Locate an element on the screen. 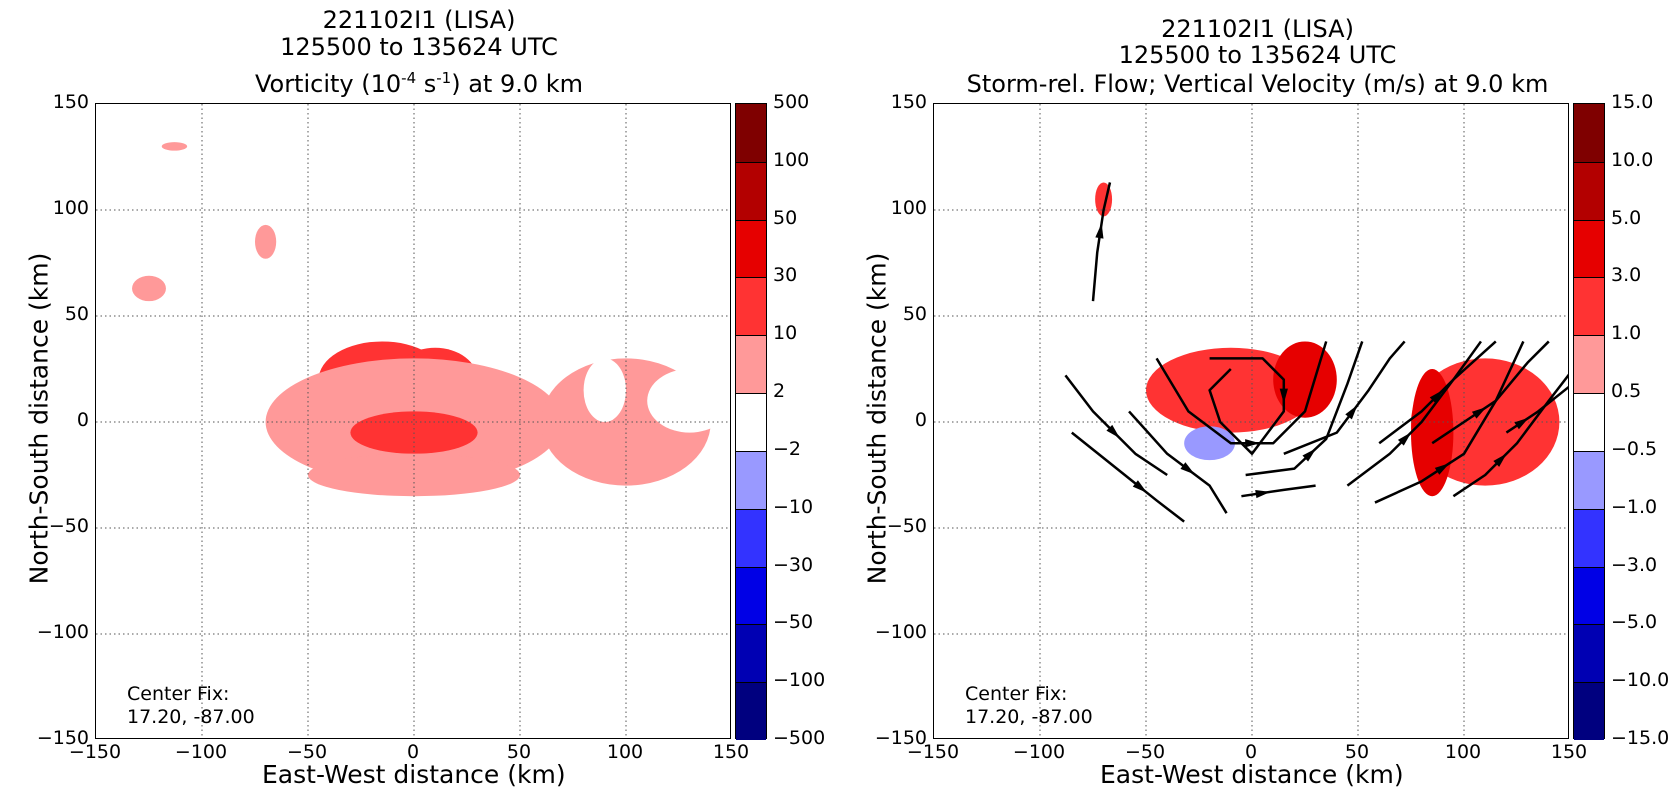  colorbar-tick-label: −1.0 is located at coordinates (1634, 506).